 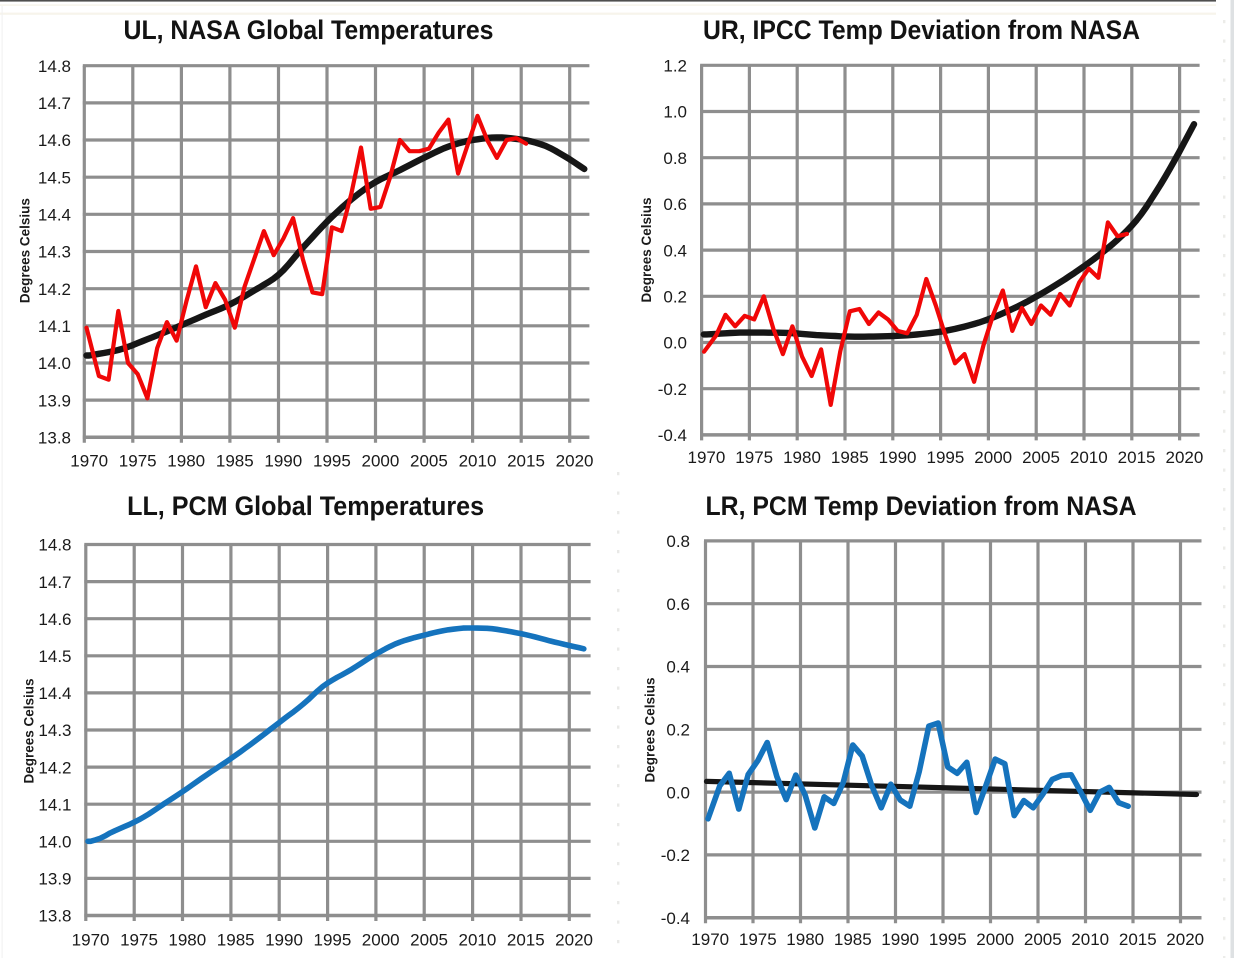 What do you see at coordinates (921, 506) in the screenshot?
I see `svg-text:LR, PCM Temp Deviation from NA: LR, PCM Temp Deviation from NASA` at bounding box center [921, 506].